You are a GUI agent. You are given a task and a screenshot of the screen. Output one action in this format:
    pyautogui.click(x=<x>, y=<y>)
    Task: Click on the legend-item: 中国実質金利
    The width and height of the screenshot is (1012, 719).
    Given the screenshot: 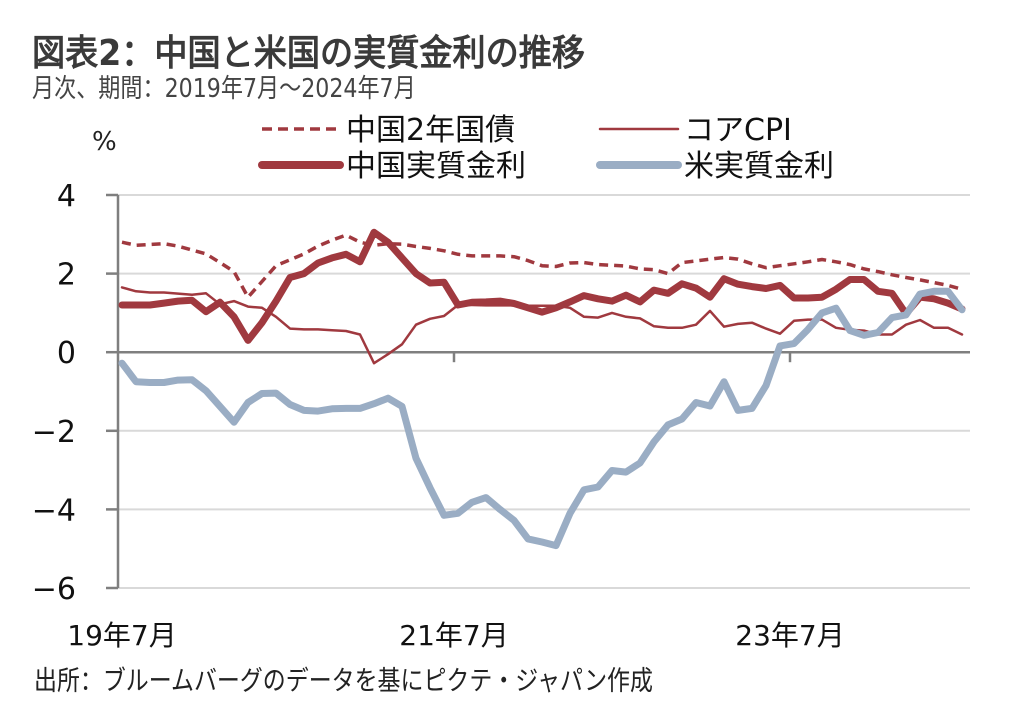 What is the action you would take?
    pyautogui.click(x=392, y=166)
    